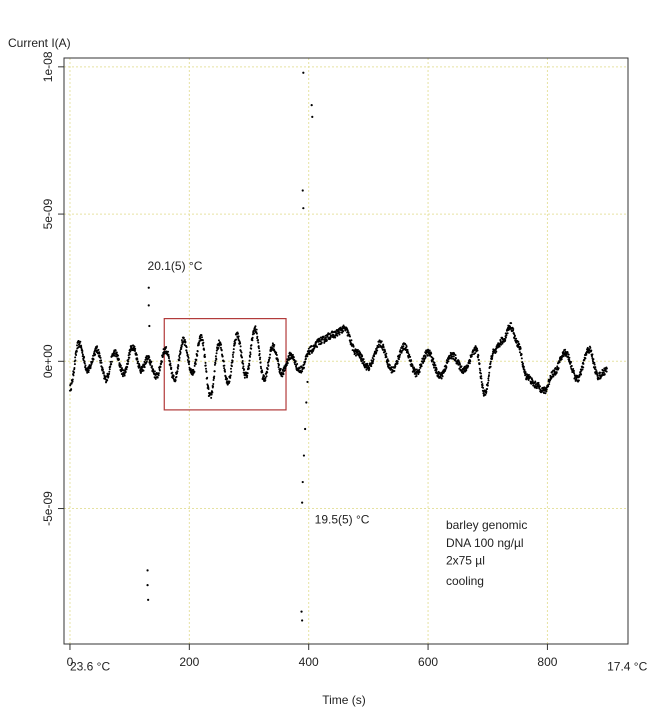 The height and width of the screenshot is (723, 661). Describe the element at coordinates (344, 700) in the screenshot. I see `x-axis-label: Time (s)` at that location.